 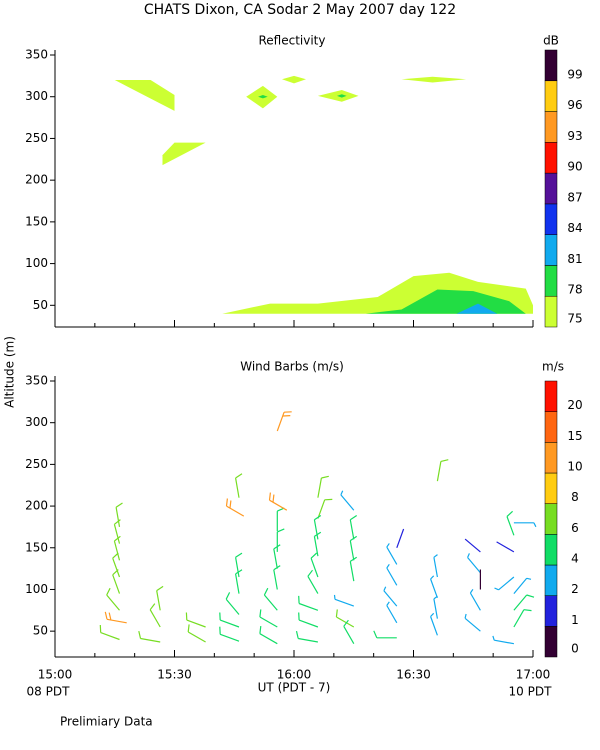 I want to click on colorbar-tick-label: 20, so click(x=574, y=405).